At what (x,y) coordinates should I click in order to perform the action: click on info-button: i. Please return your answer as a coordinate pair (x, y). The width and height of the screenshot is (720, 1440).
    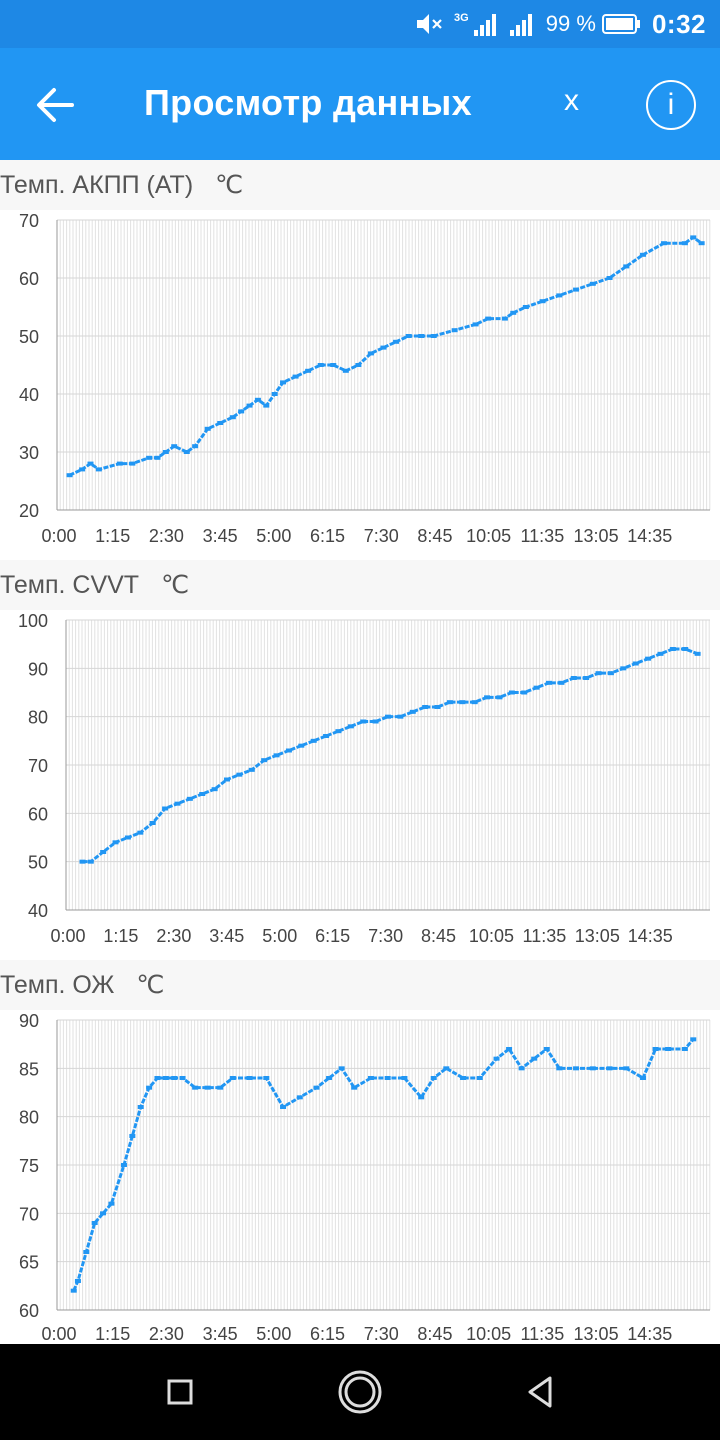
    Looking at the image, I should click on (671, 105).